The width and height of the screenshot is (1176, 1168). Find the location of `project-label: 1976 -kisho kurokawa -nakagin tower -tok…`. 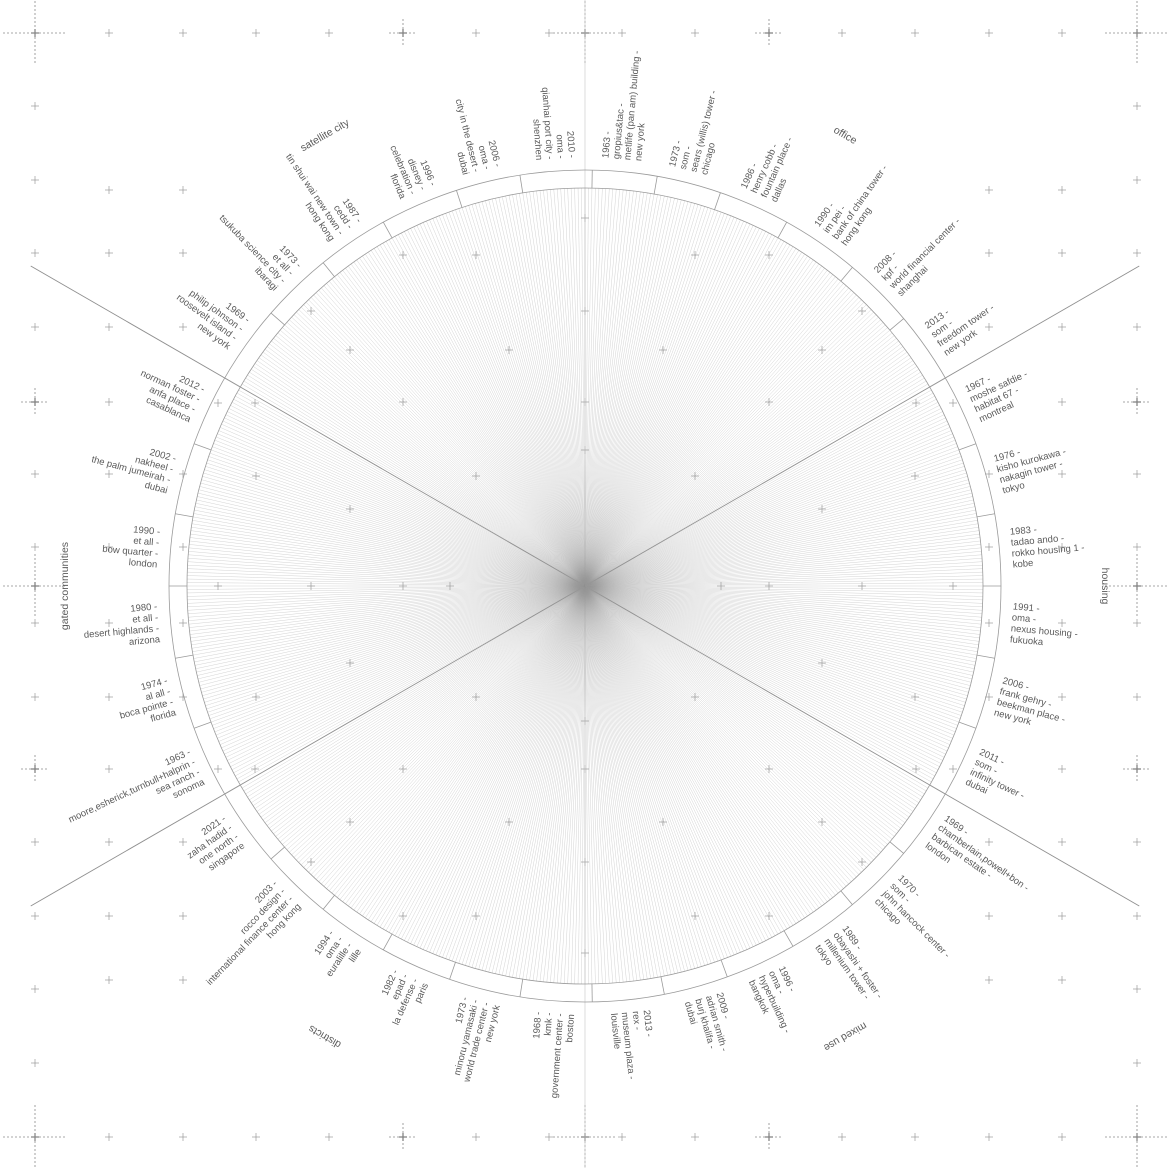

project-label: 1976 -kisho kurokawa -nakagin tower -tok… is located at coordinates (1033, 466).